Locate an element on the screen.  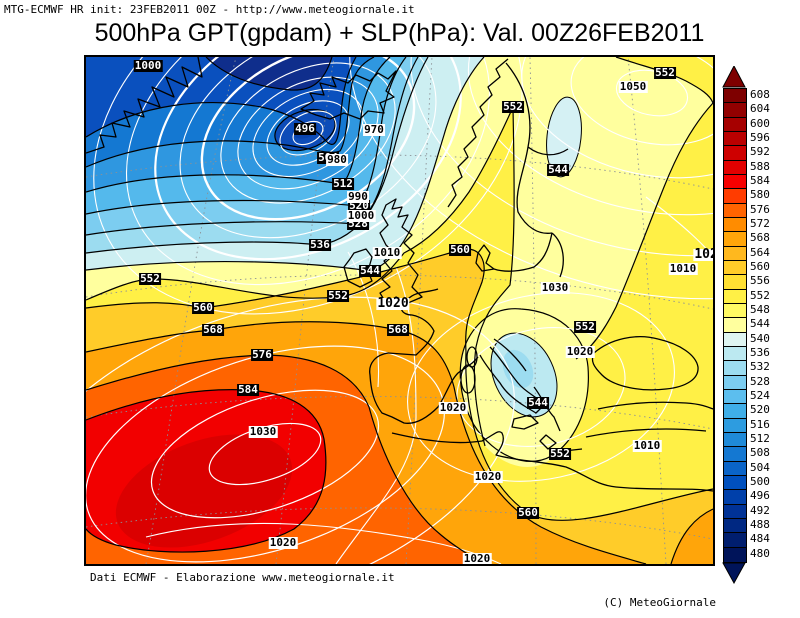
colorbar-value: 508 is located at coordinates (760, 453).